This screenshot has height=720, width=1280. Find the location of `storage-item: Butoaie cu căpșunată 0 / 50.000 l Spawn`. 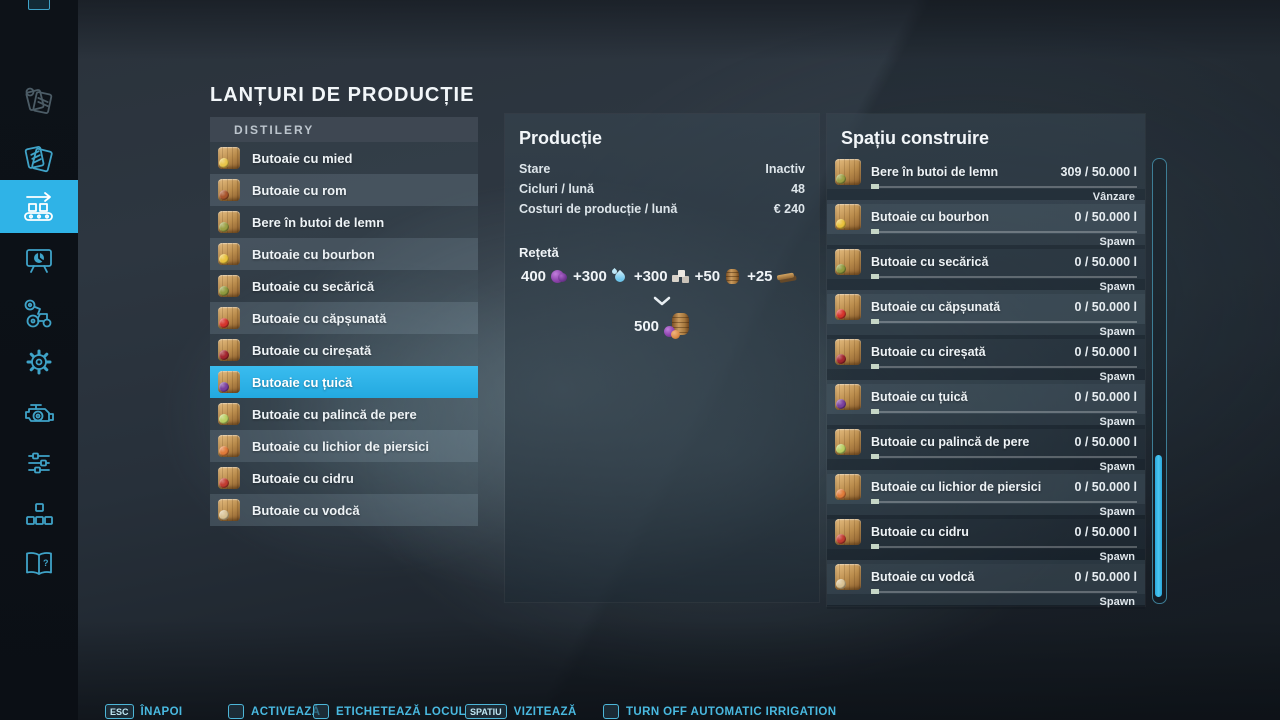

storage-item: Butoaie cu căpșunată 0 / 50.000 l Spawn is located at coordinates (986, 314).